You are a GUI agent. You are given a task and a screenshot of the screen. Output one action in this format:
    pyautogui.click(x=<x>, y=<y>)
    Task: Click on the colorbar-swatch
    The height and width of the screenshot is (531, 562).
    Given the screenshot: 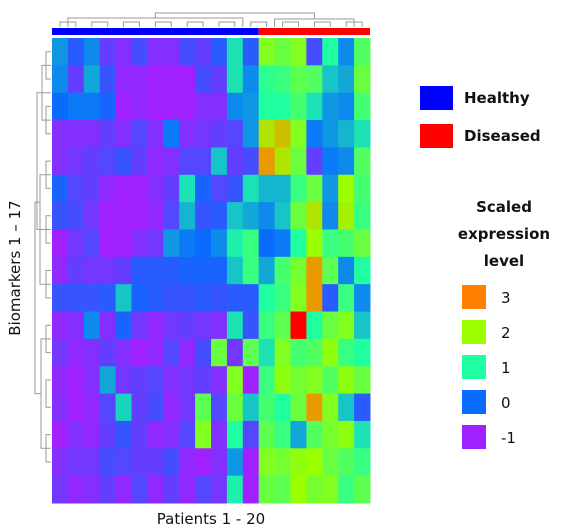 What is the action you would take?
    pyautogui.click(x=474, y=297)
    